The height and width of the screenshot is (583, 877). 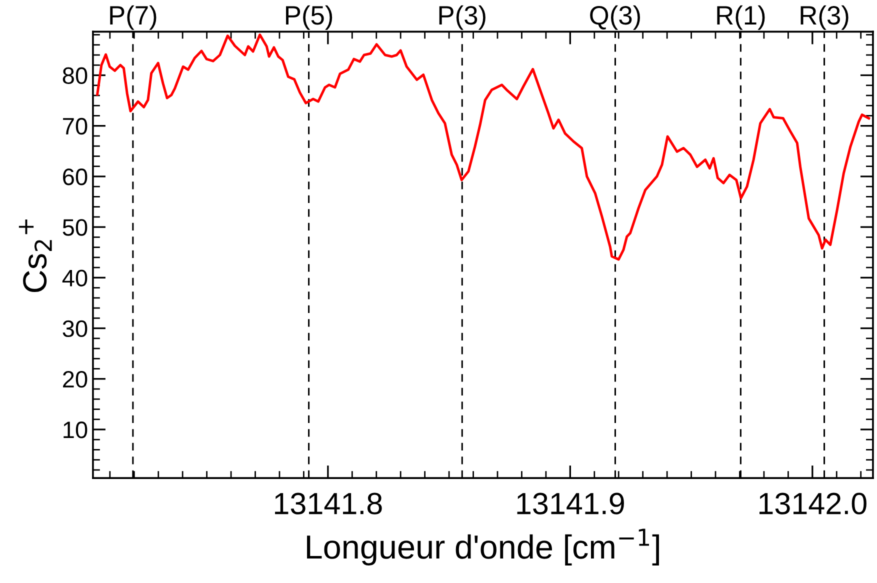 What do you see at coordinates (75, 126) in the screenshot?
I see `y-tick-label: 70` at bounding box center [75, 126].